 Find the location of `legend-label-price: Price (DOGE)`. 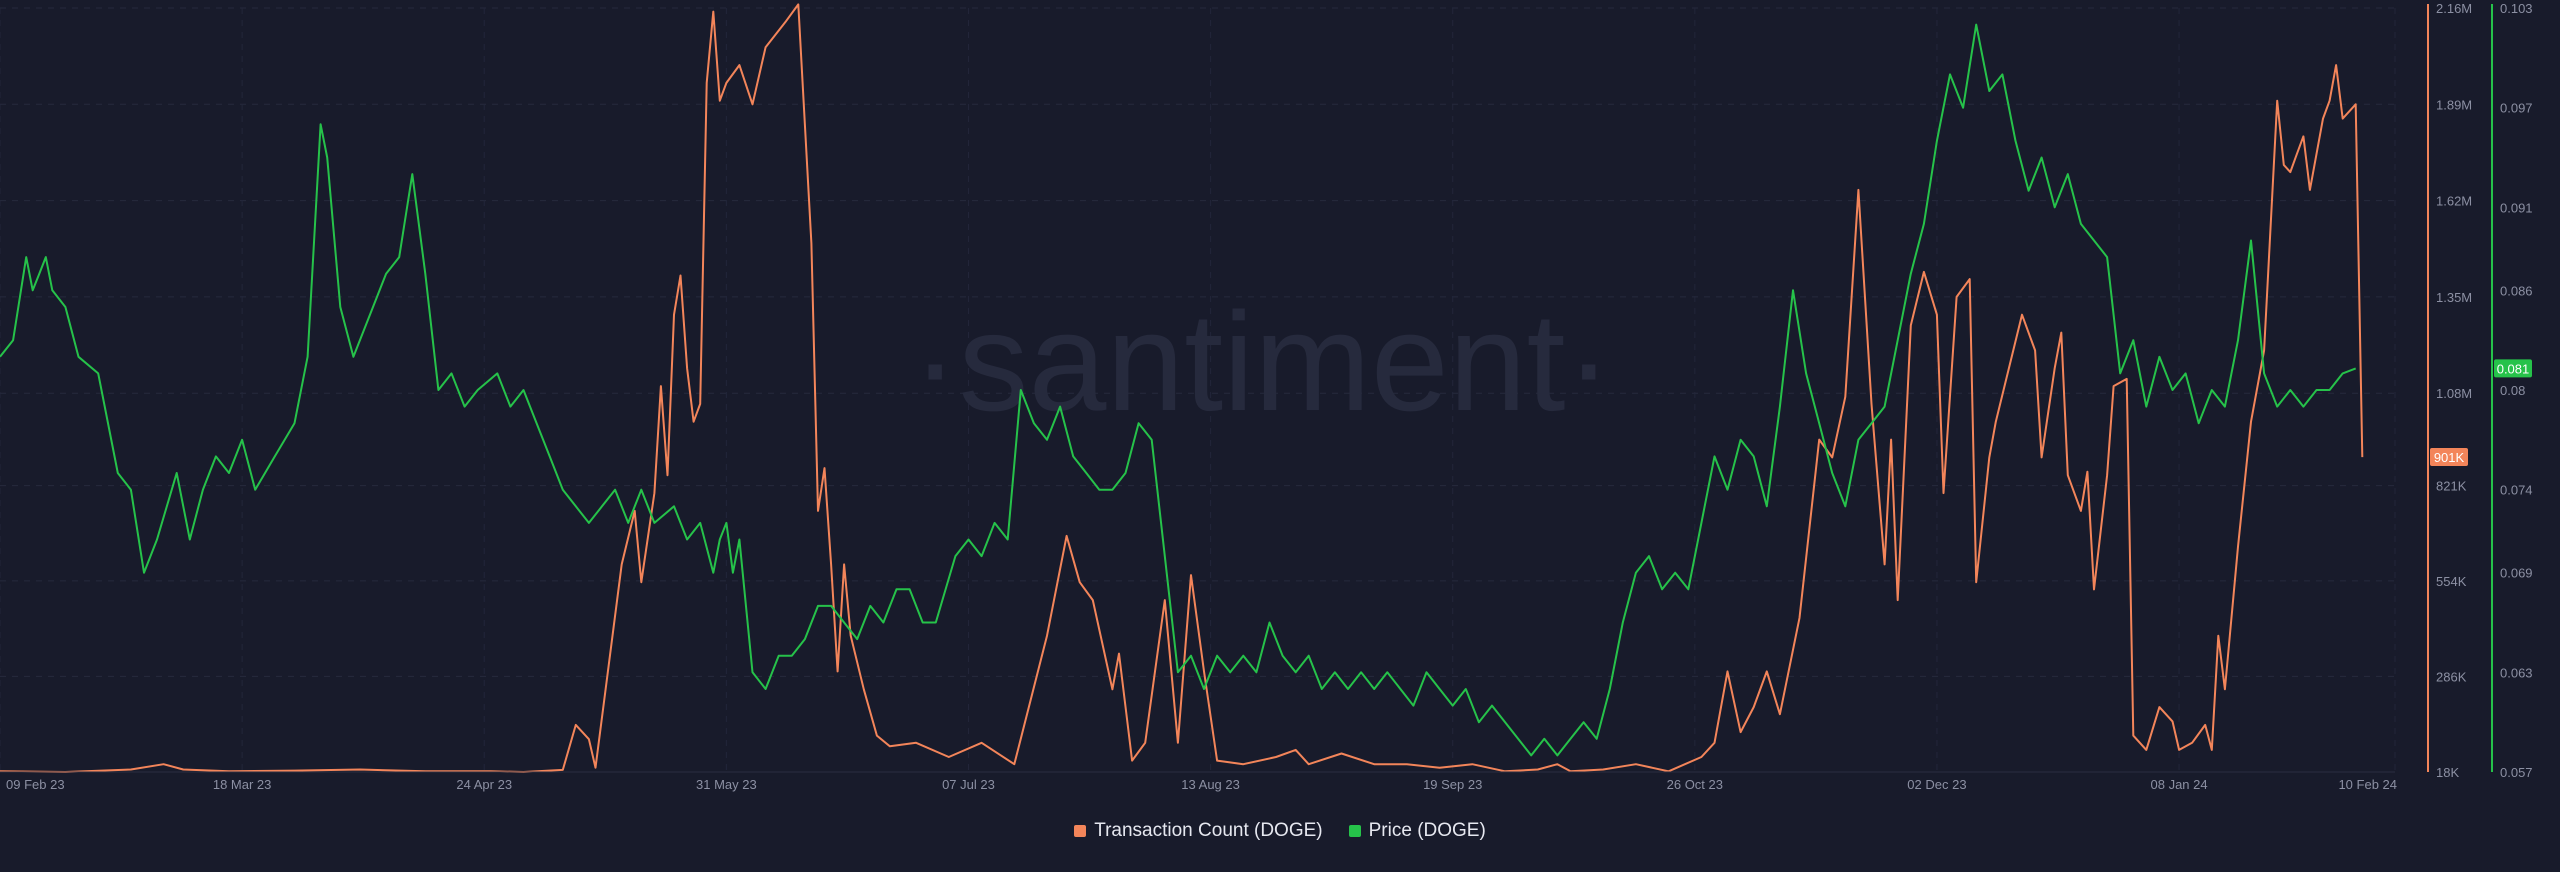

legend-label-price: Price (DOGE) is located at coordinates (1427, 830).